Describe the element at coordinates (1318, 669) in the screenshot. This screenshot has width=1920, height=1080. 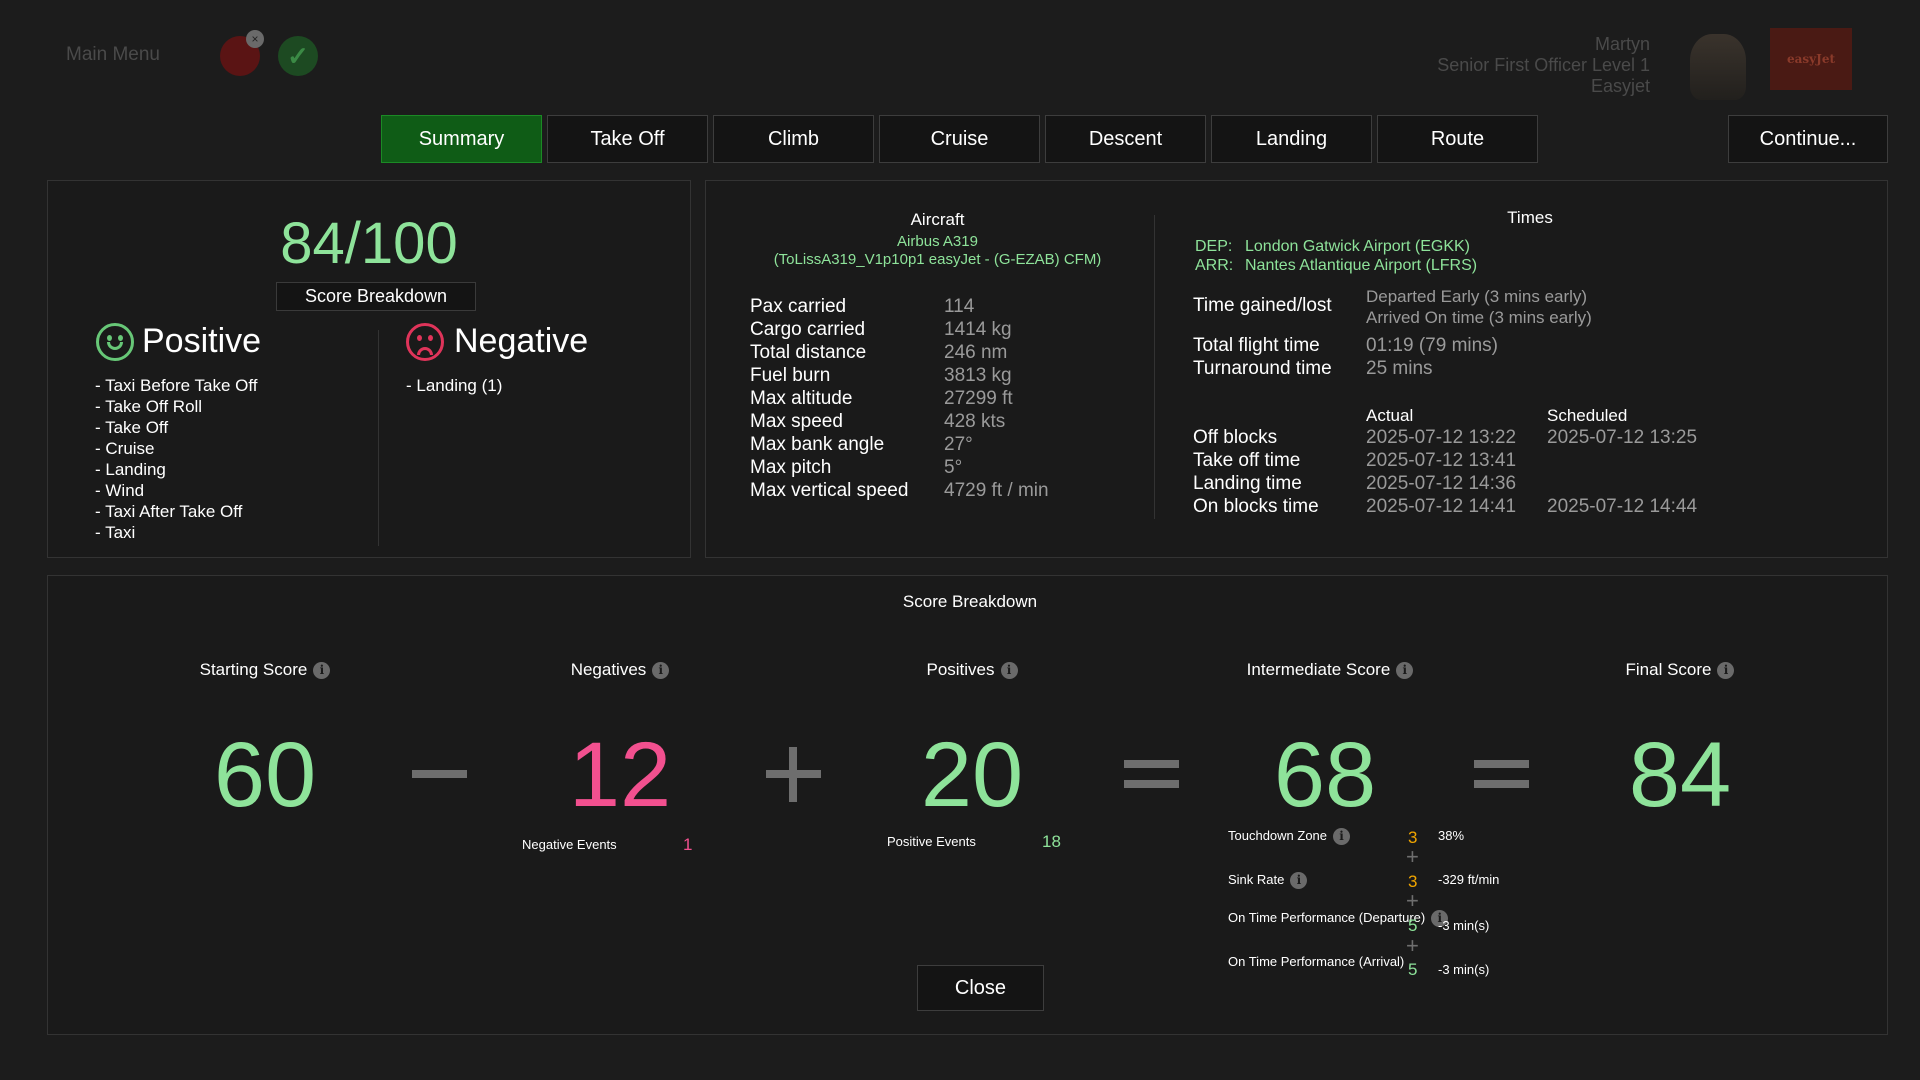
I see `intermediate-label: Intermediate Score` at that location.